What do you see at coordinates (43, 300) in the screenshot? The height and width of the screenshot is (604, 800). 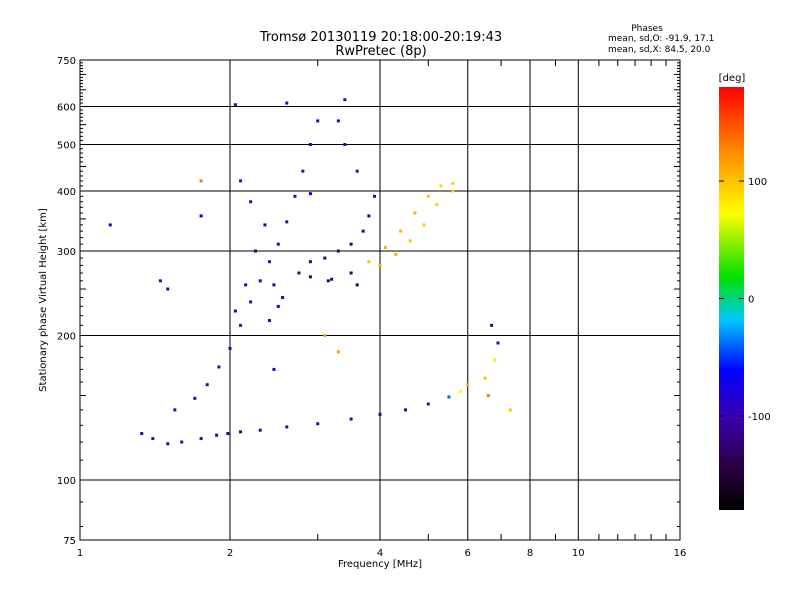 I see `y-axis-label: Stationary phase Virtual Height [km]` at bounding box center [43, 300].